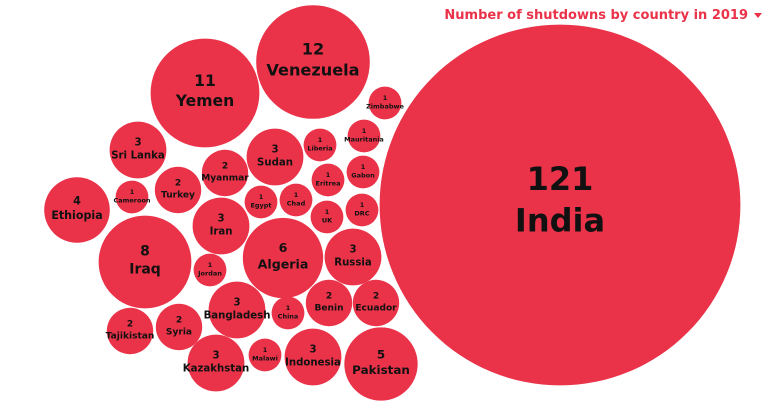 The image size is (780, 411). I want to click on bubble-label: Pakistan, so click(381, 370).